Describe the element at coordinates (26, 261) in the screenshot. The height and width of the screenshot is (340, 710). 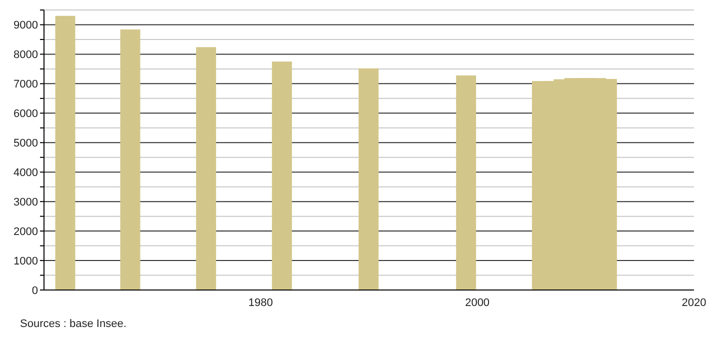
I see `y-tick-label: 1000` at that location.